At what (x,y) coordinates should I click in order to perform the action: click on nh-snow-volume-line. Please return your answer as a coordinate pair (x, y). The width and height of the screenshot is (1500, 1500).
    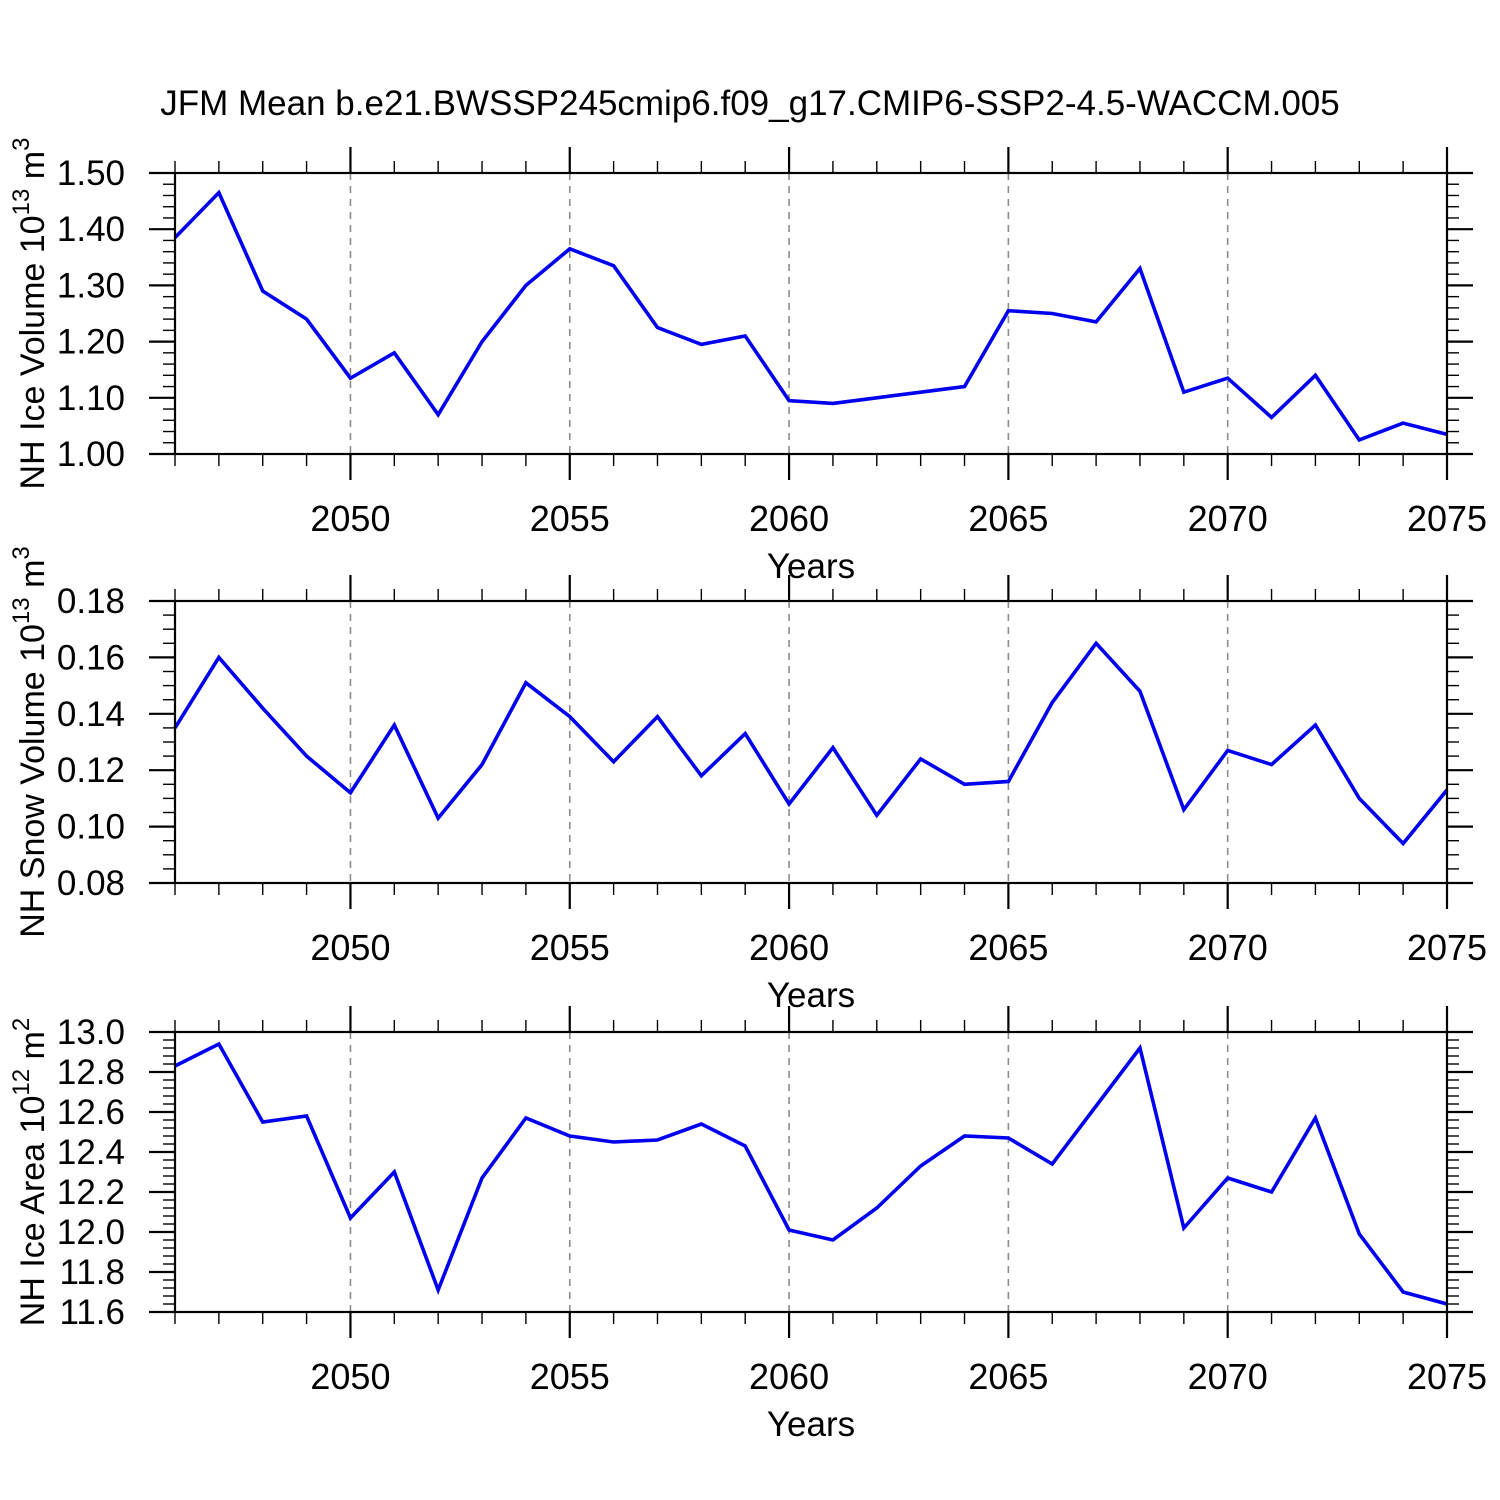
    Looking at the image, I should click on (811, 743).